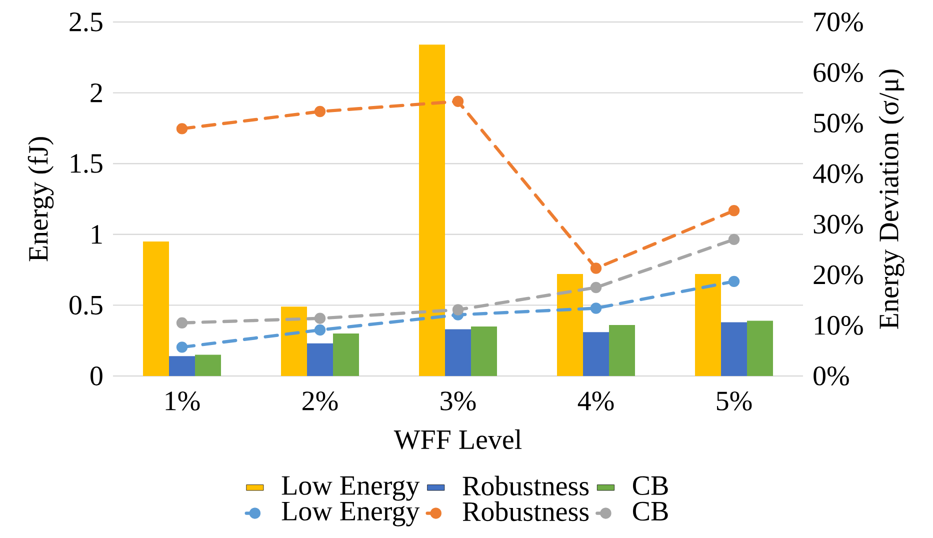 The image size is (933, 538). Describe the element at coordinates (320, 401) in the screenshot. I see `x-tick-label: 2%` at that location.